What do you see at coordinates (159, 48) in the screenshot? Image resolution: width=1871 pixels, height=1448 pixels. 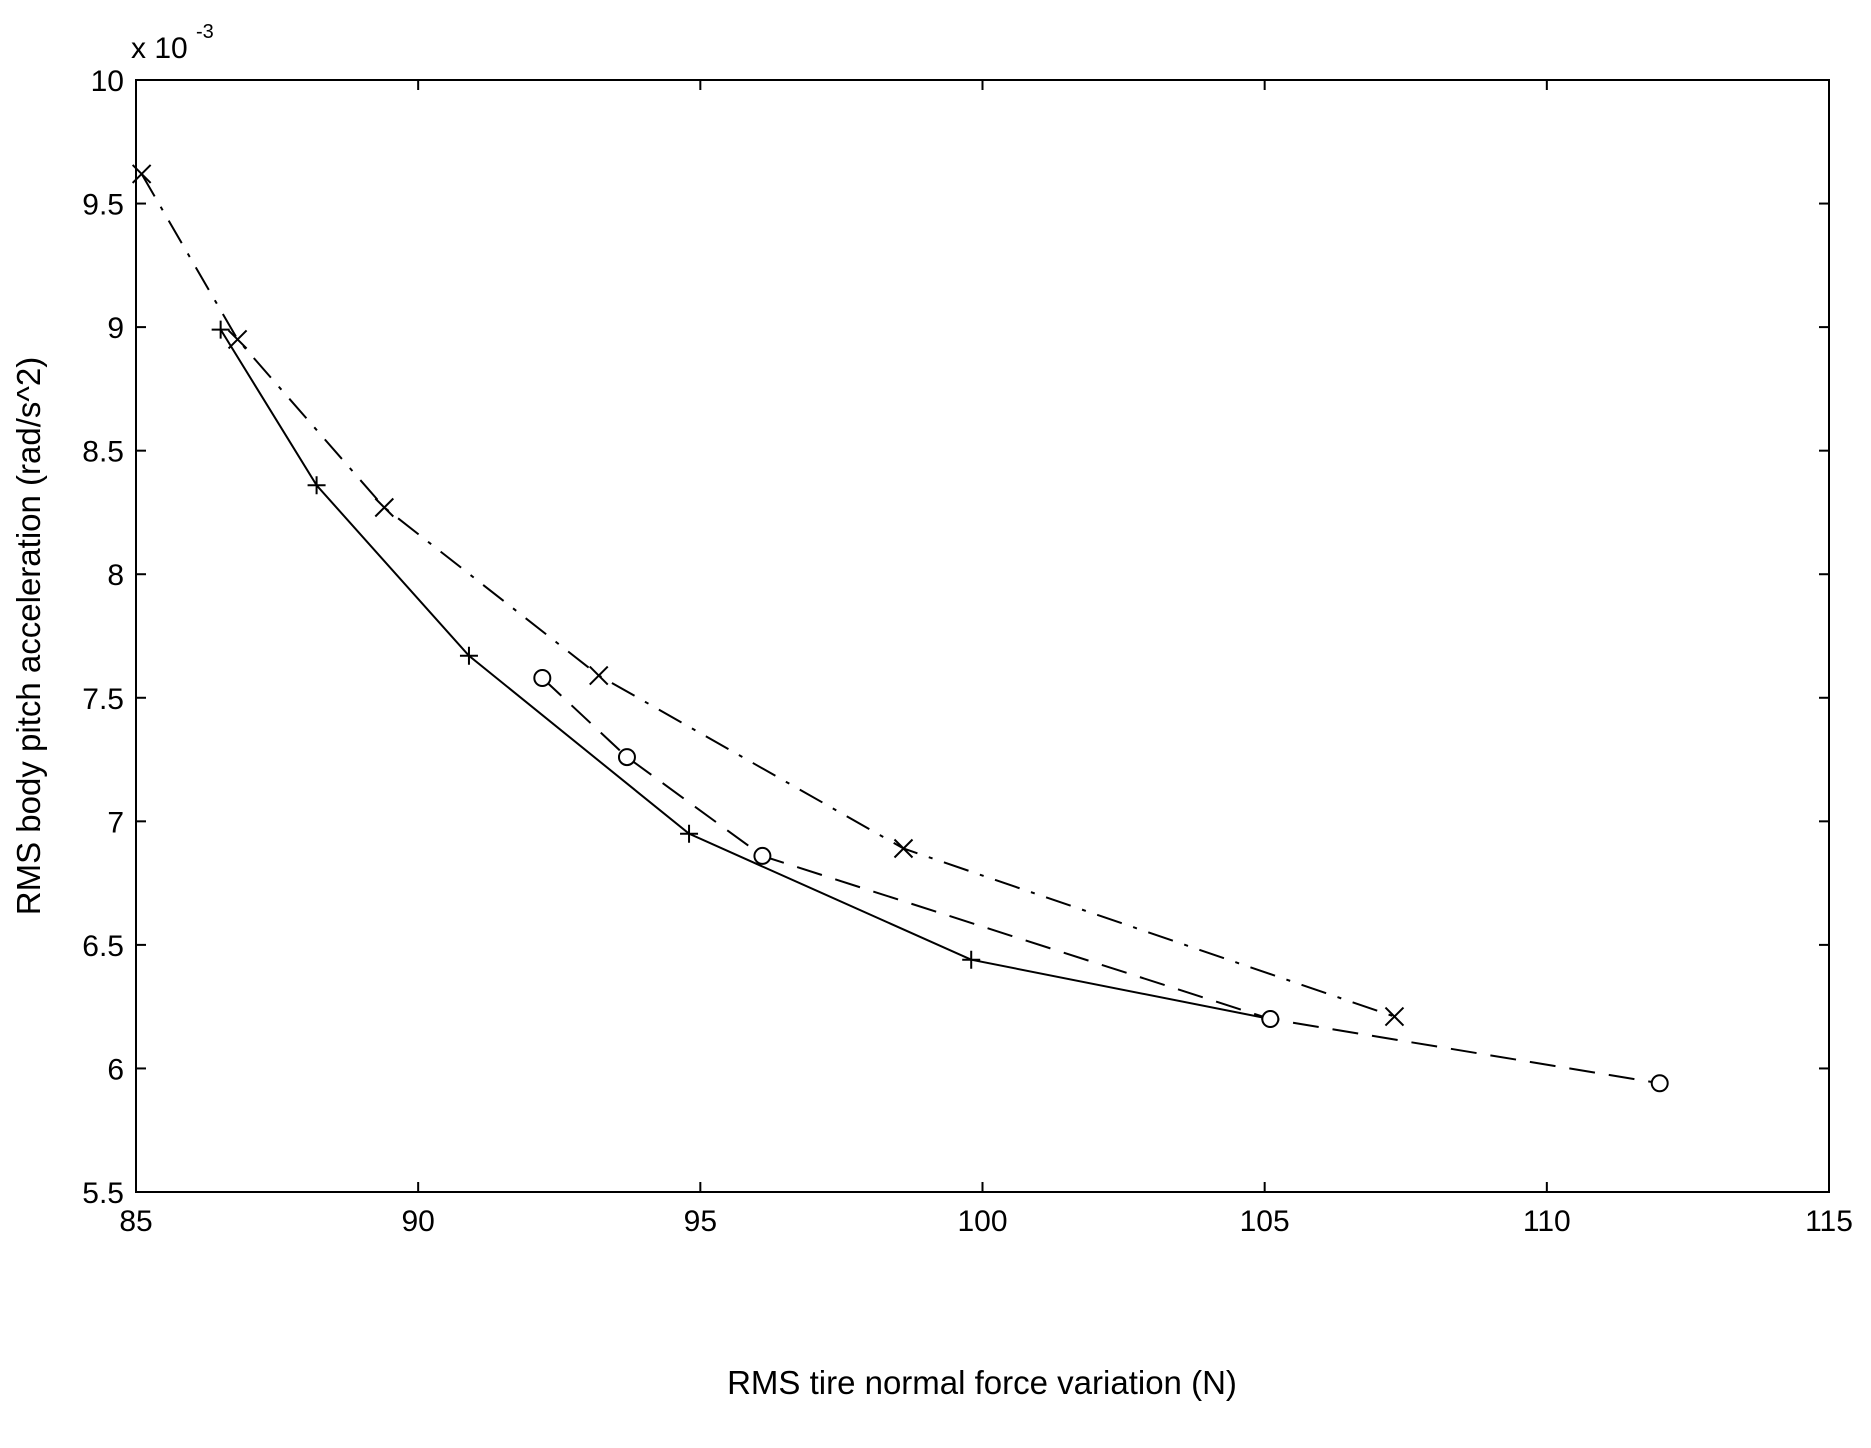 I see `y-axis-multiplier: x 10` at bounding box center [159, 48].